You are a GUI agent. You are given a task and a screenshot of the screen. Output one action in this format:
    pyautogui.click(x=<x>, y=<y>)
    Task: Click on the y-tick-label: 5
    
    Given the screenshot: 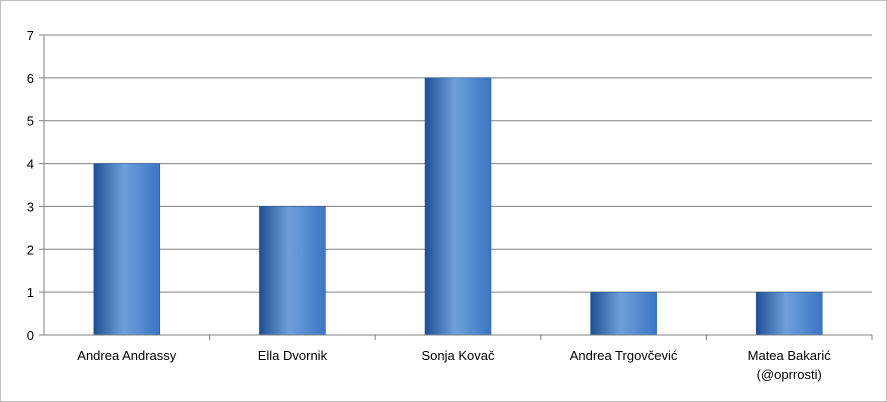 What is the action you would take?
    pyautogui.click(x=30, y=121)
    